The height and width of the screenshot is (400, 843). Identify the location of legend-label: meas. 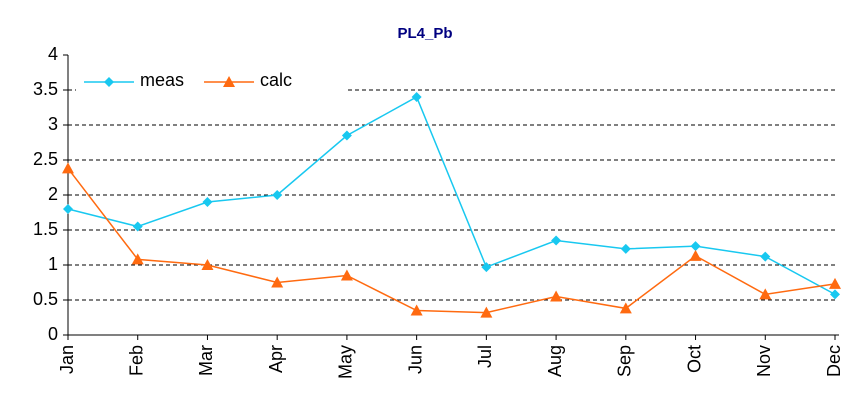
(162, 80).